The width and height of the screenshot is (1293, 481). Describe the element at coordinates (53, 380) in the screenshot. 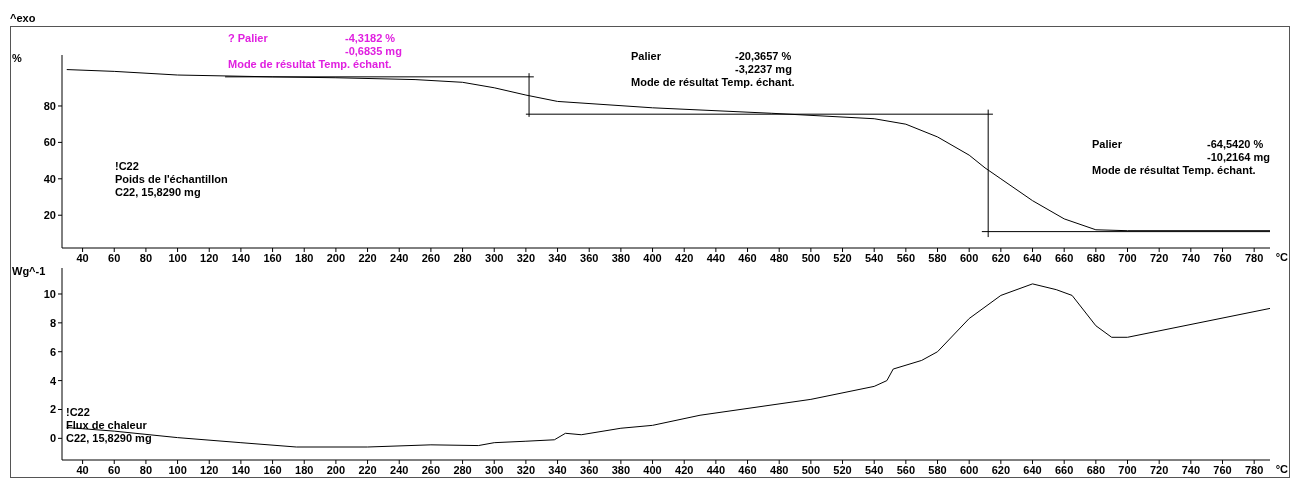

I see `y-tick-label: 4` at that location.